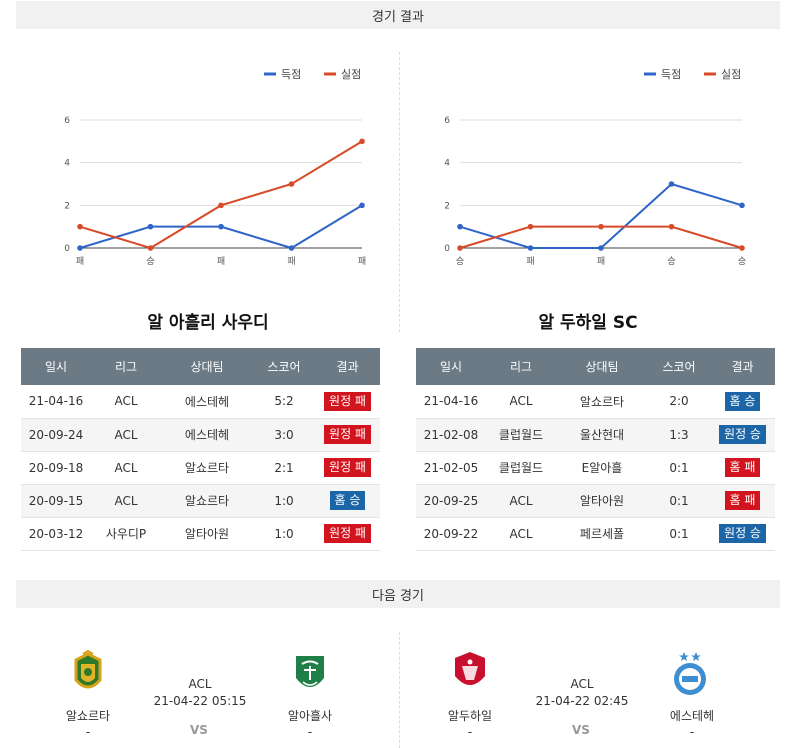 The width and height of the screenshot is (798, 748). I want to click on cell-date: 20-09-24, so click(56, 435).